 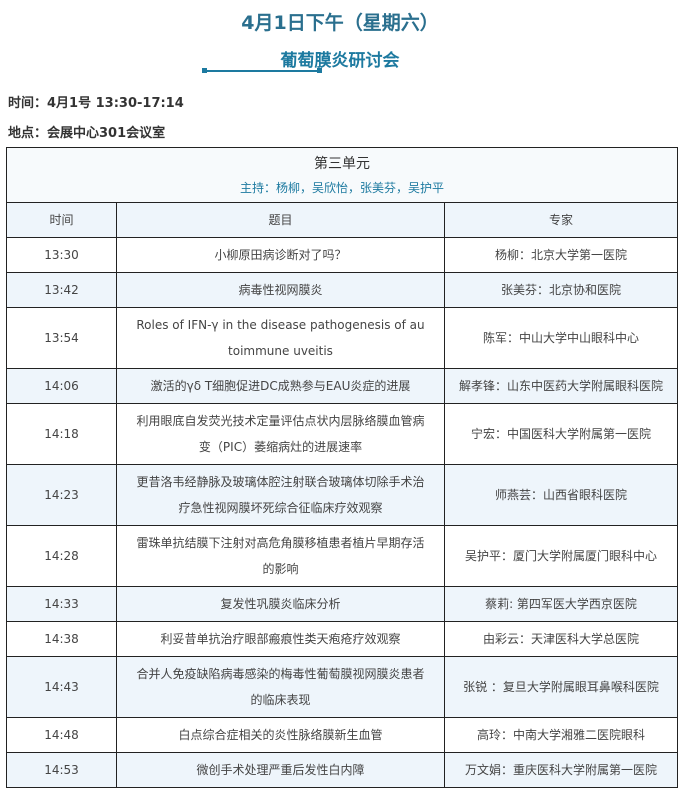 What do you see at coordinates (561, 770) in the screenshot?
I see `speaker-cell: 万文娟：重庆医科大学附属第一医院` at bounding box center [561, 770].